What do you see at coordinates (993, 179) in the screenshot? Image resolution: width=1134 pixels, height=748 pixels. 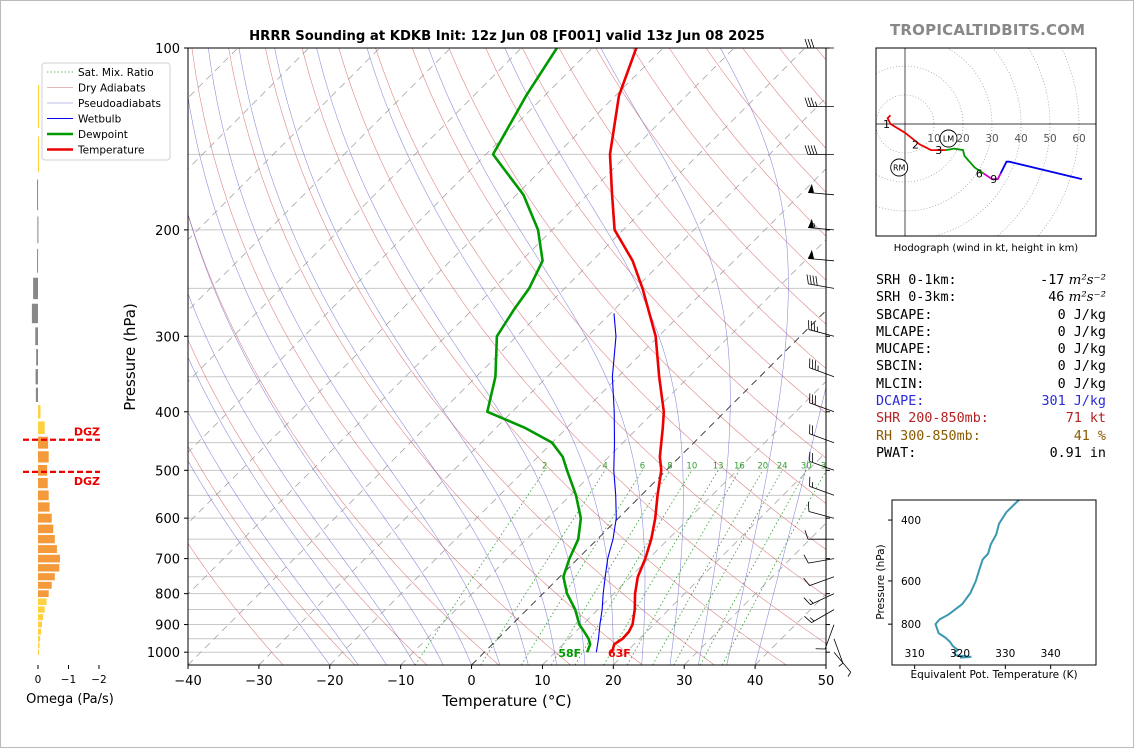 I see `hodo-height-label: 9` at bounding box center [993, 179].